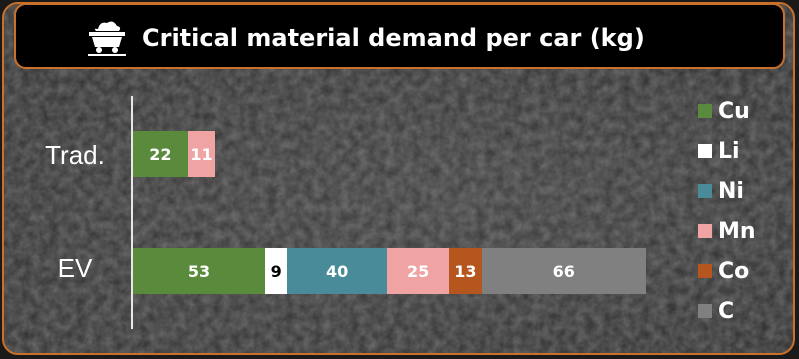 The image size is (799, 359). What do you see at coordinates (393, 38) in the screenshot?
I see `chart-title: Critical material demand per car (kg)` at bounding box center [393, 38].